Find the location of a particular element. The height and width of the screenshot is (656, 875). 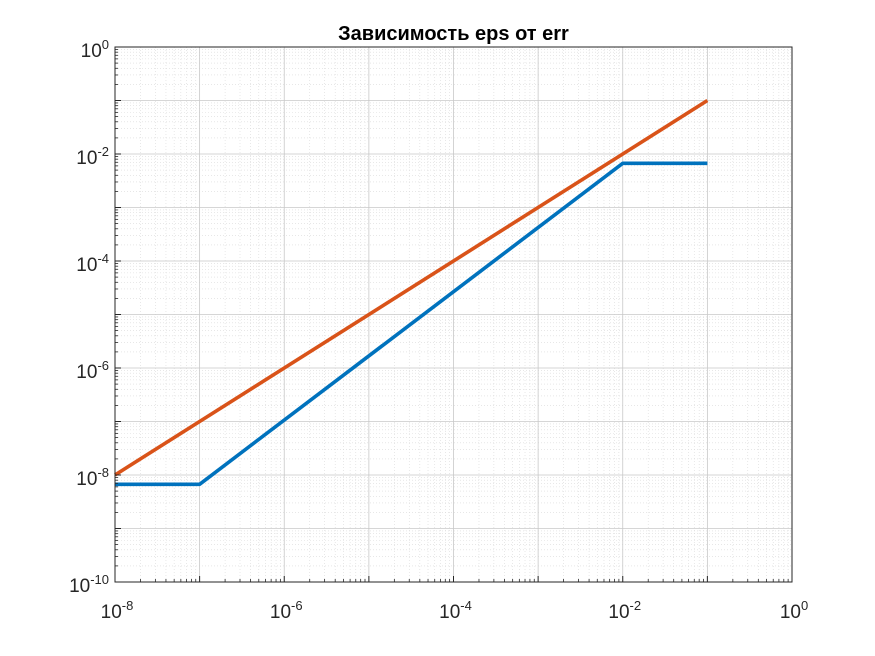

x-tick-label: 10⁰ is located at coordinates (794, 610).